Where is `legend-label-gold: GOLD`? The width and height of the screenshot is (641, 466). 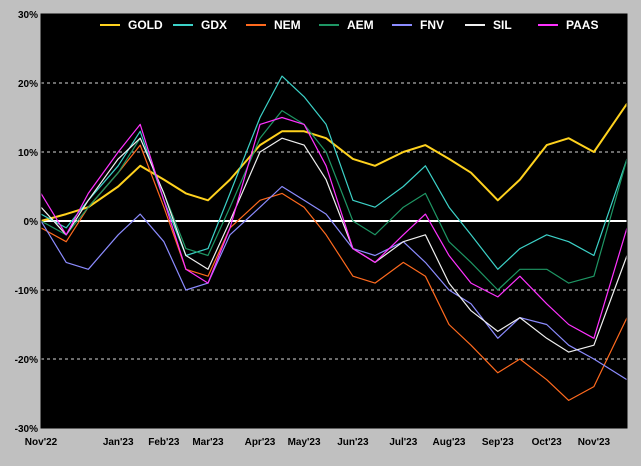 legend-label-gold: GOLD is located at coordinates (145, 25).